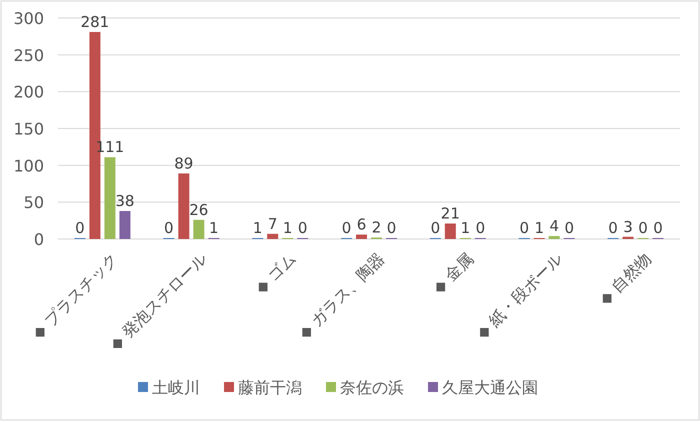 Image resolution: width=700 pixels, height=421 pixels. What do you see at coordinates (628, 227) in the screenshot?
I see `data-label: 3` at bounding box center [628, 227].